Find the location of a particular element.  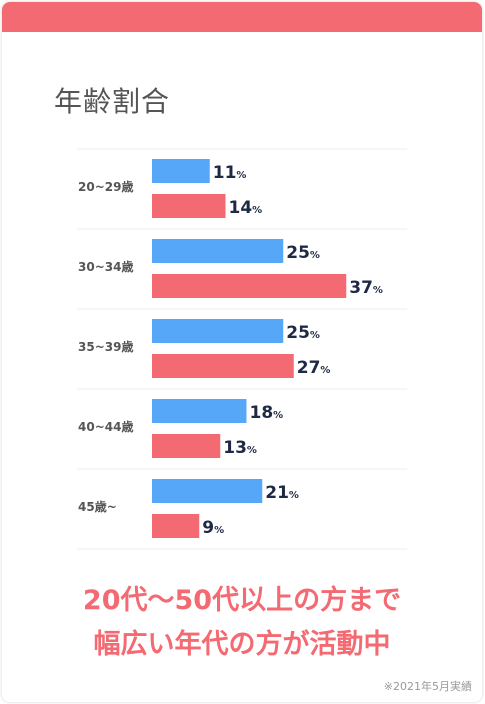

bar-value-label: 9% is located at coordinates (213, 528).